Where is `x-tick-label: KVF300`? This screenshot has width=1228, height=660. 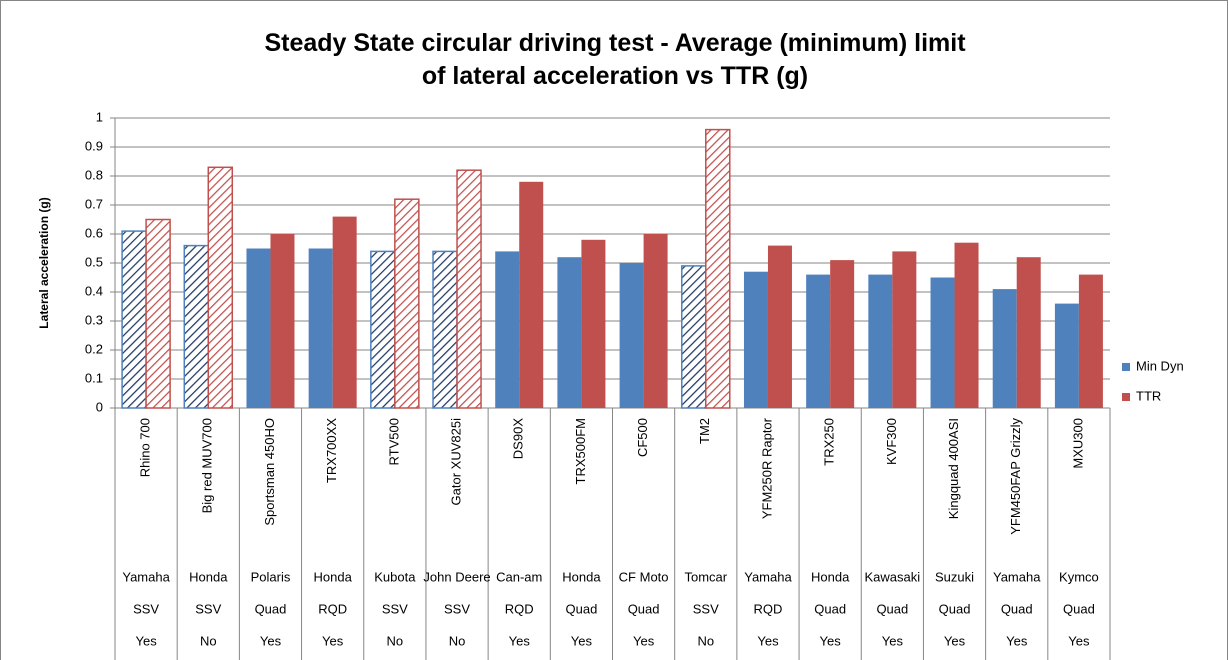
x-tick-label: KVF300 is located at coordinates (891, 441).